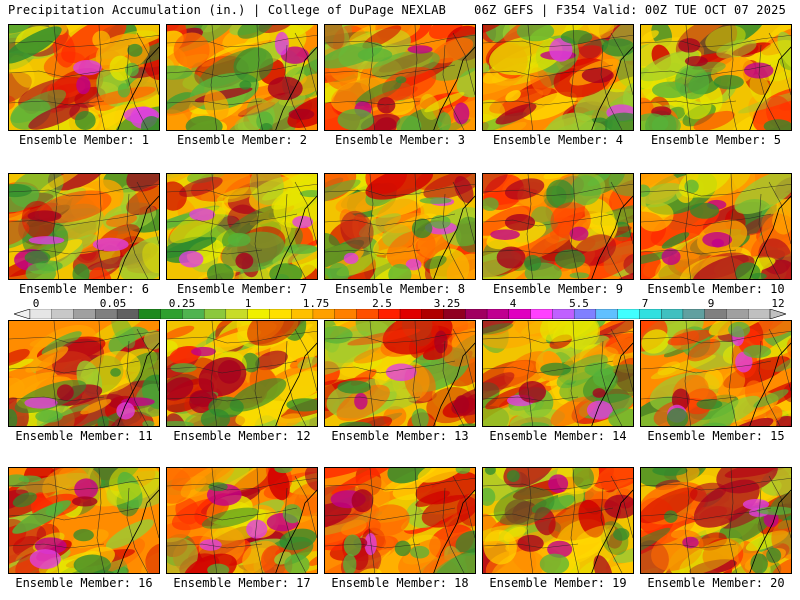 Image resolution: width=800 pixels, height=600 pixels. I want to click on ensemble-member-panel: Ensemble Member: 14, so click(558, 381).